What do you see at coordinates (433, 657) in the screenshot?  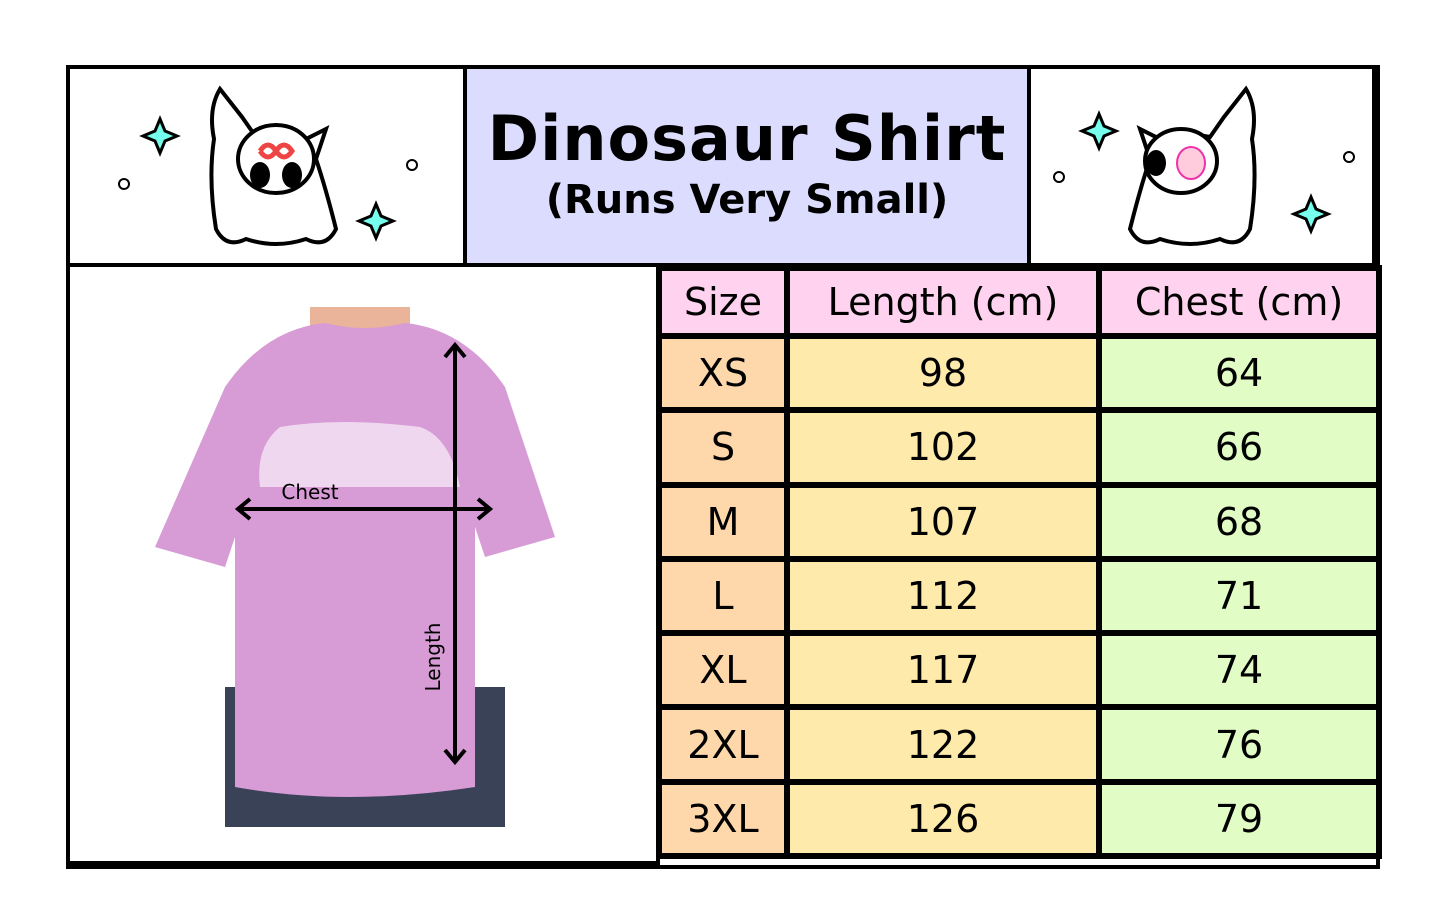 I see `length-label: Length` at bounding box center [433, 657].